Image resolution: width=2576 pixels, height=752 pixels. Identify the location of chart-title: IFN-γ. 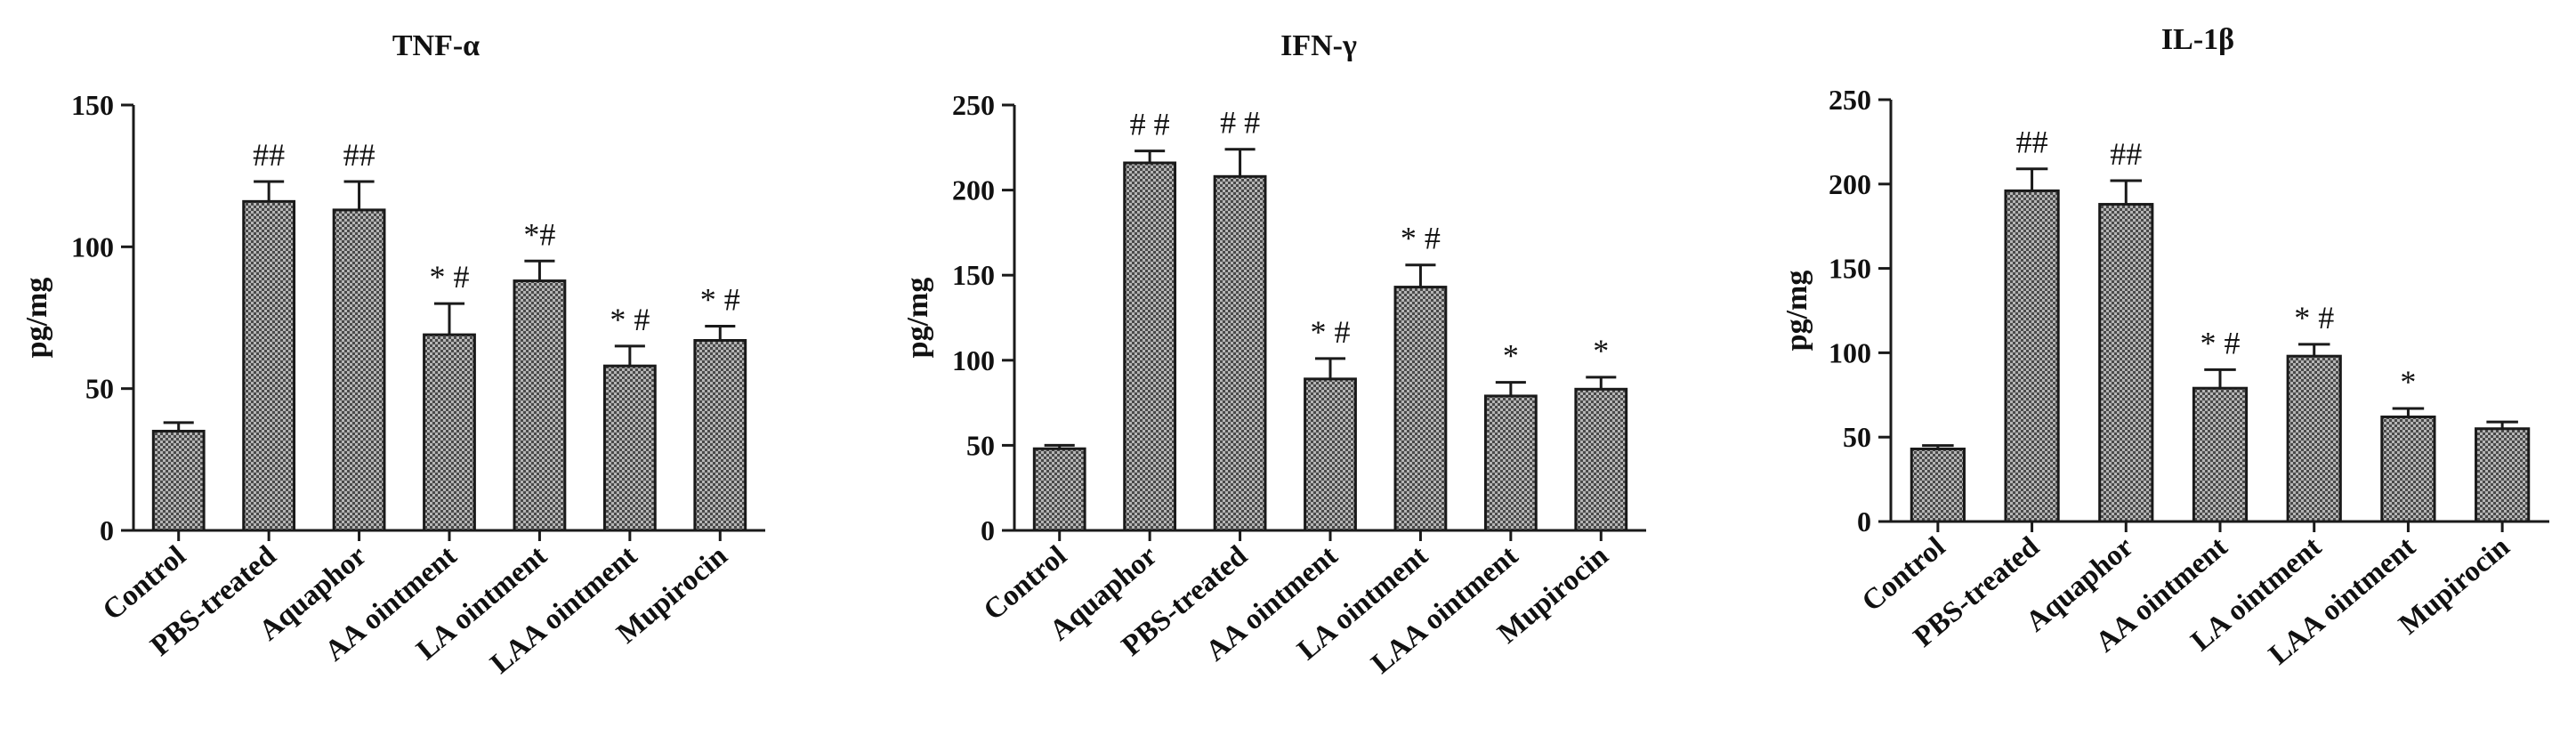
(1318, 45).